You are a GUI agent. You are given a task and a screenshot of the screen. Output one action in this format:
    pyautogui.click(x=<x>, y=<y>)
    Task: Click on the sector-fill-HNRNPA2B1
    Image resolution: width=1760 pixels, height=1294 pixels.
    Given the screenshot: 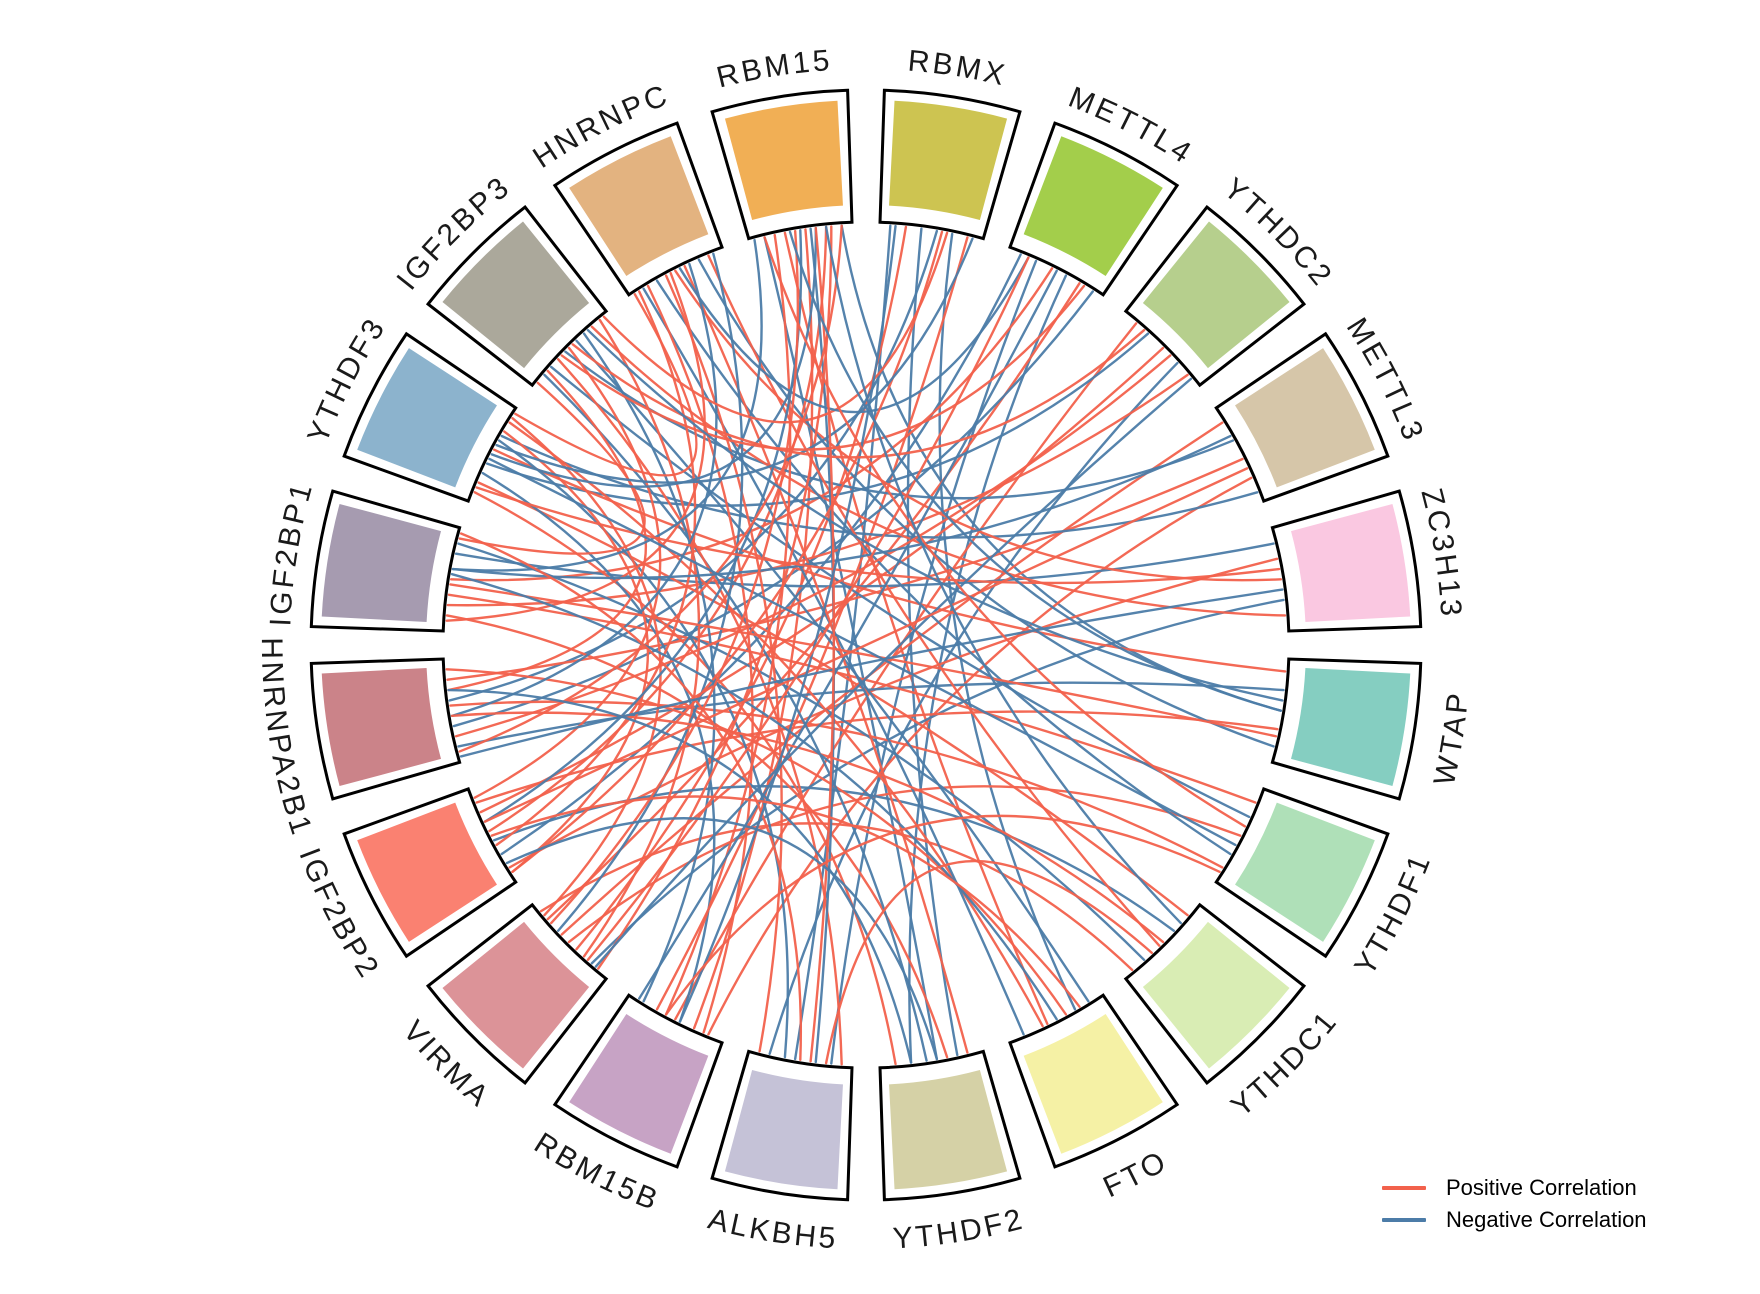 What is the action you would take?
    pyautogui.click(x=381, y=727)
    